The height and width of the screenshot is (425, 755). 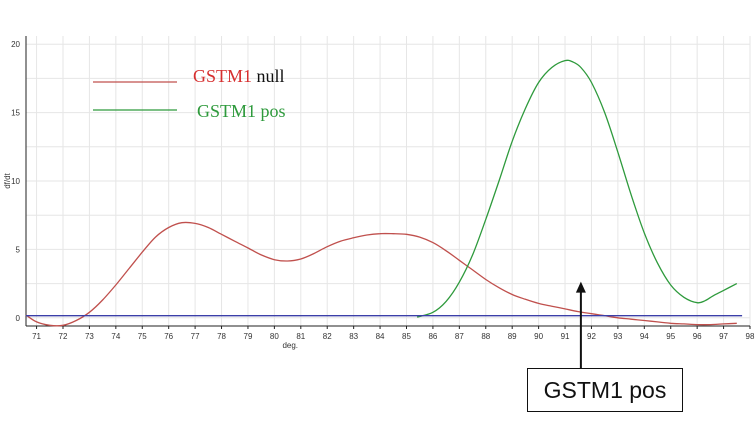 I want to click on x-tick-label-77: 77, so click(x=195, y=336).